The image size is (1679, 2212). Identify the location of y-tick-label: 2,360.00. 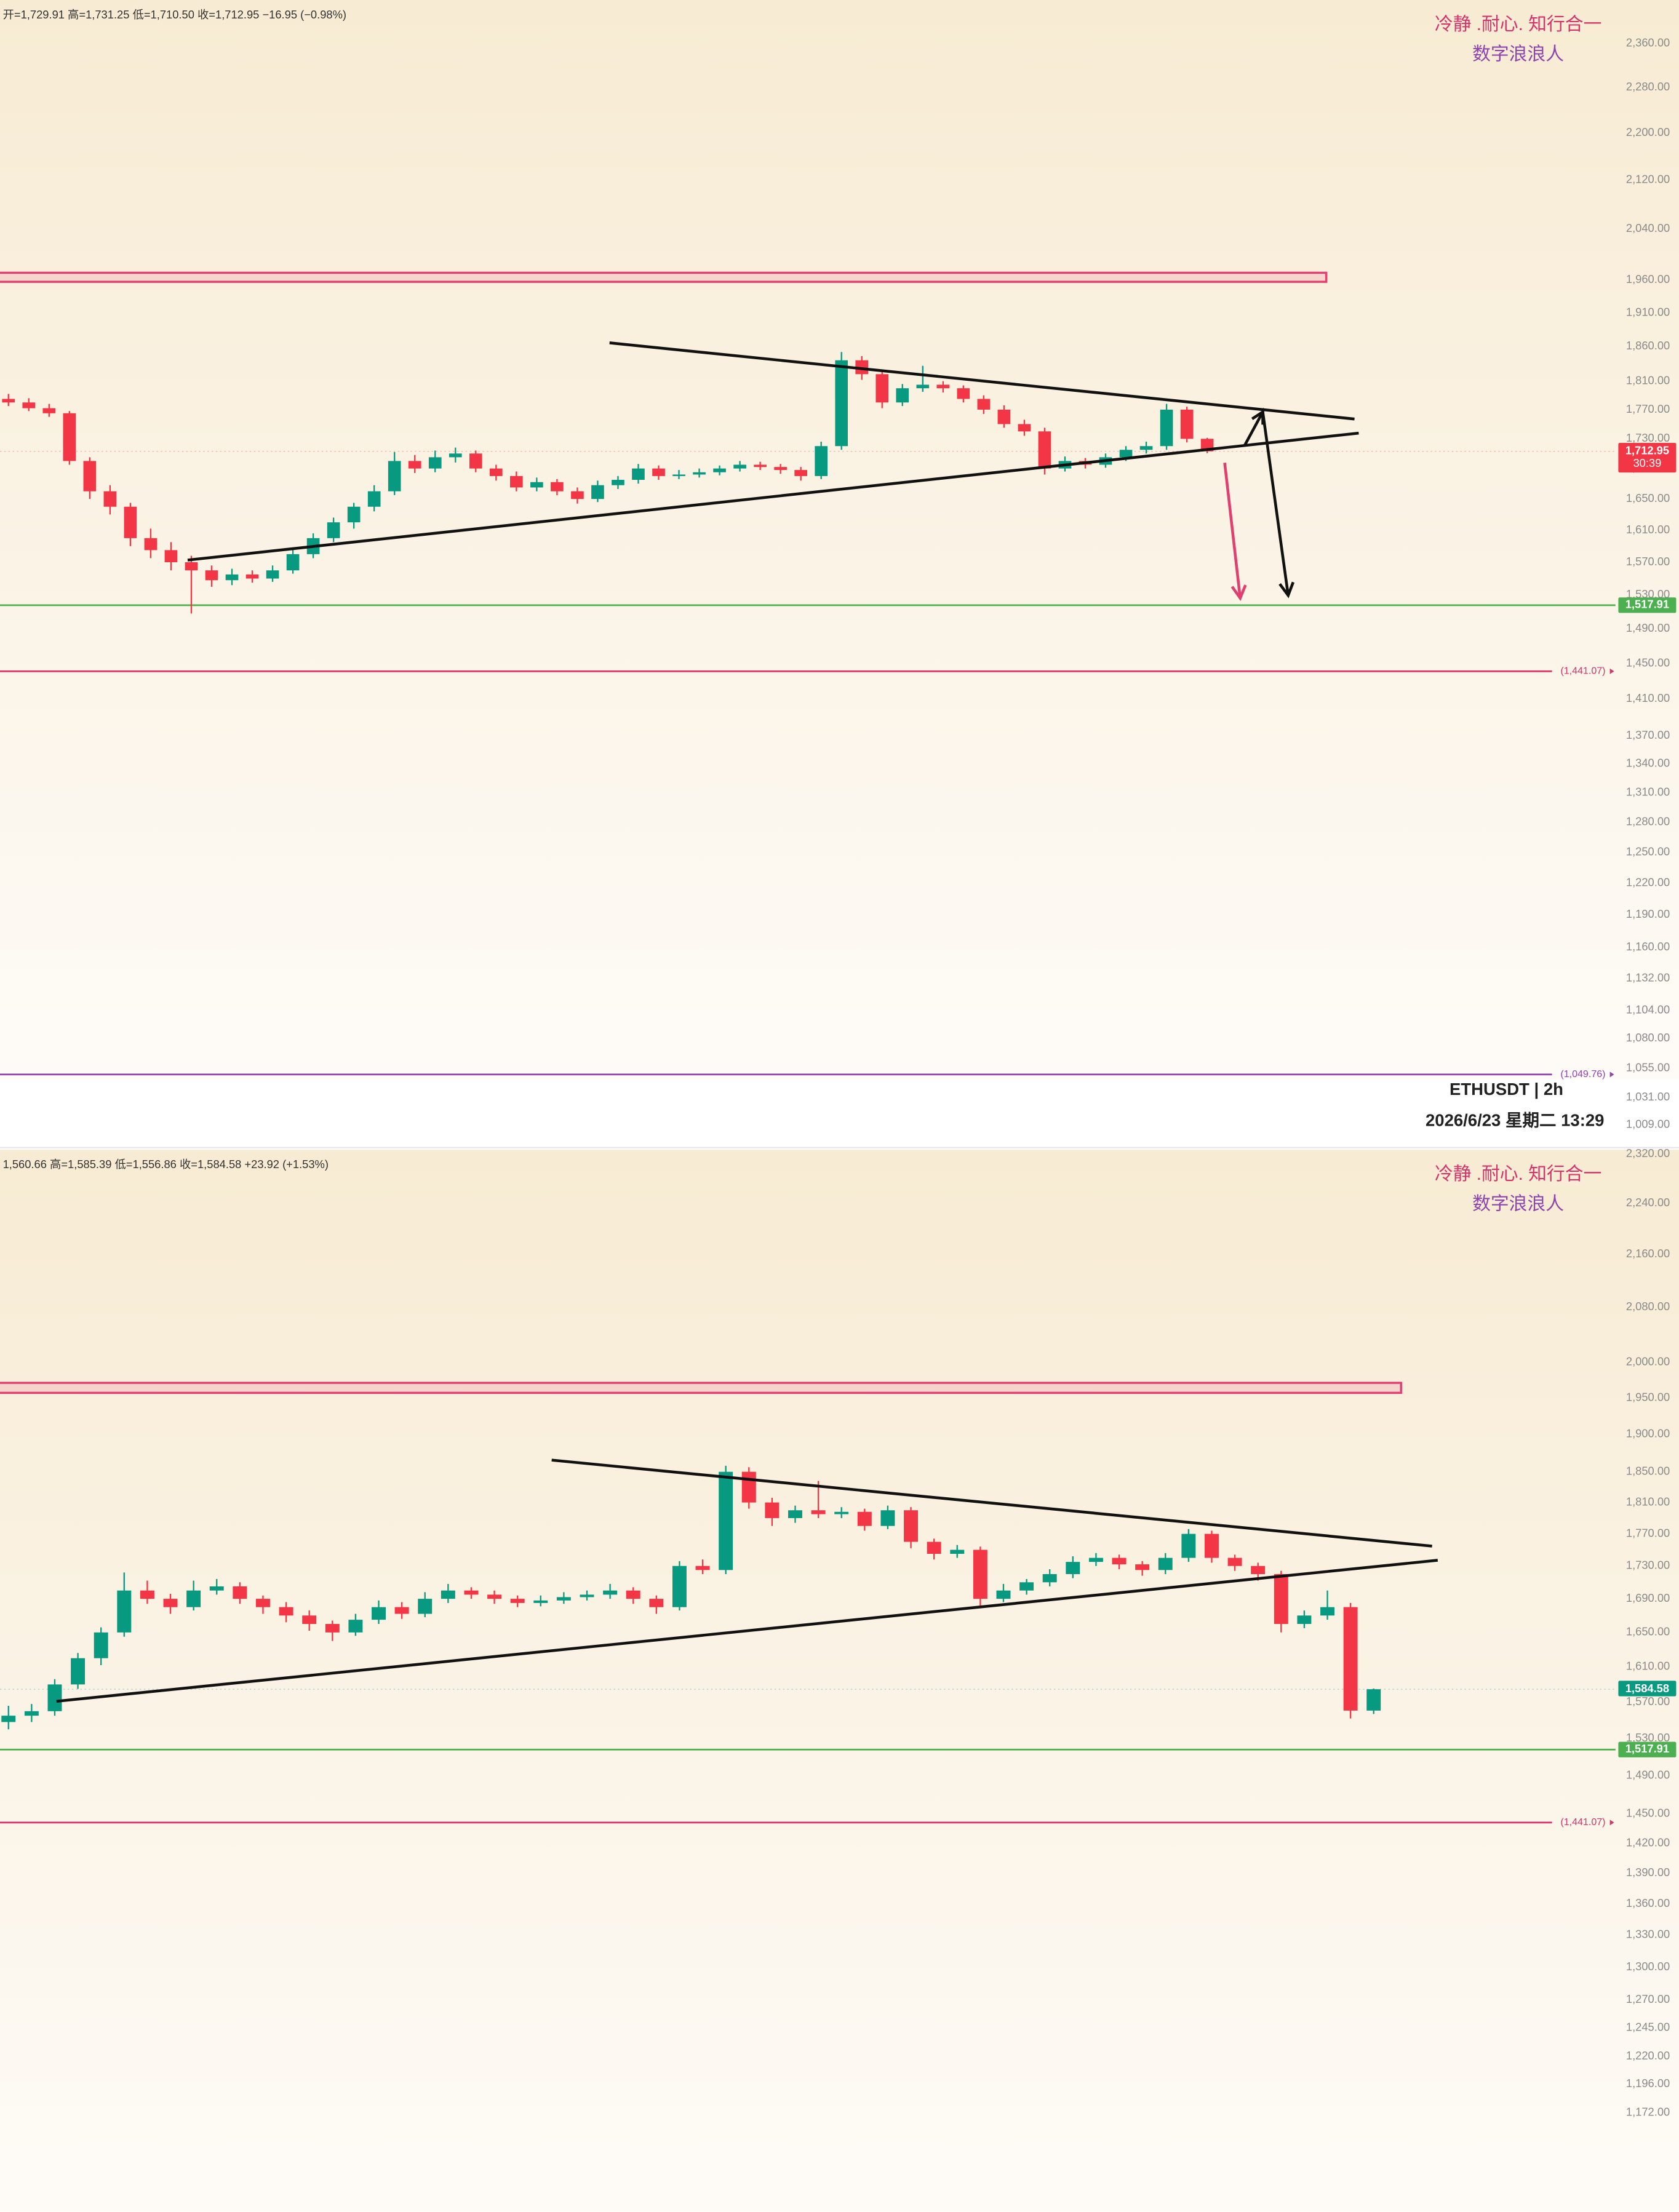
(1648, 42).